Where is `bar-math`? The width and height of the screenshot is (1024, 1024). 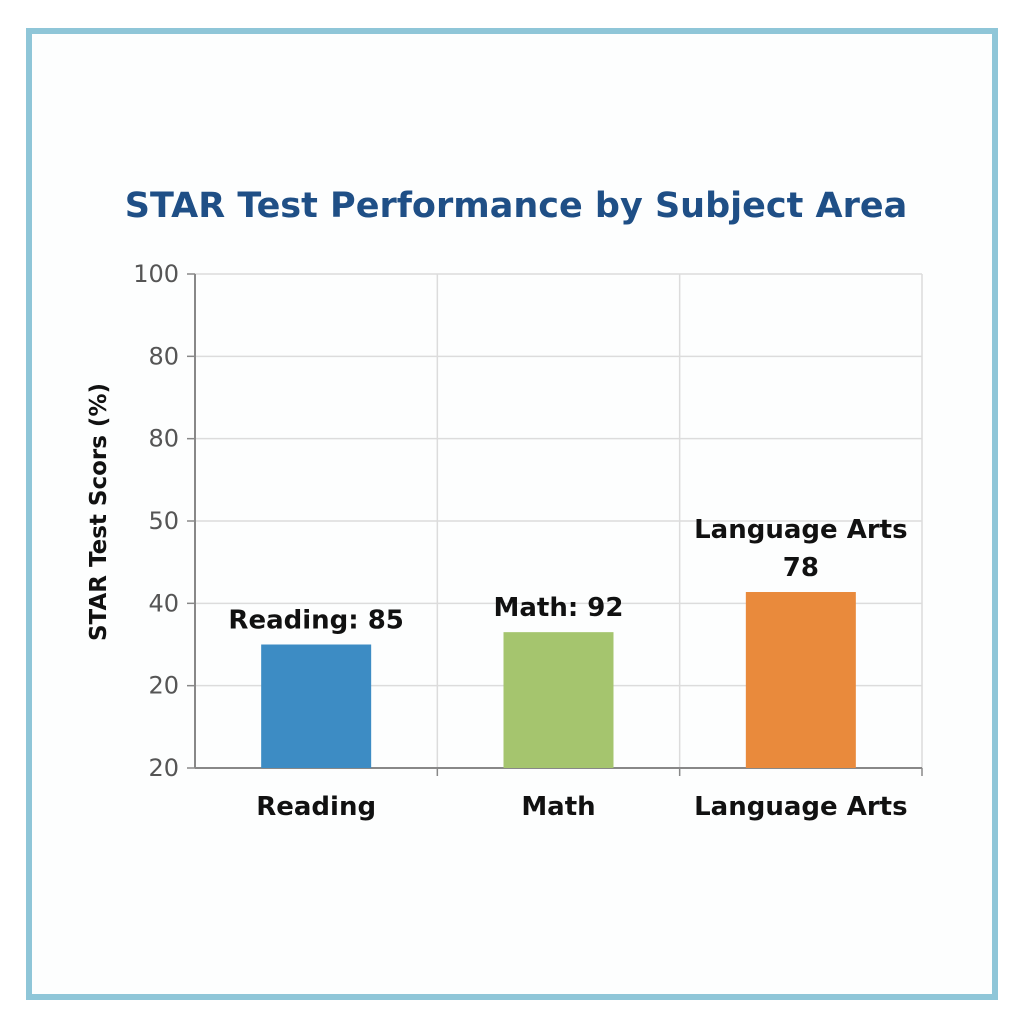
bar-math is located at coordinates (558, 700).